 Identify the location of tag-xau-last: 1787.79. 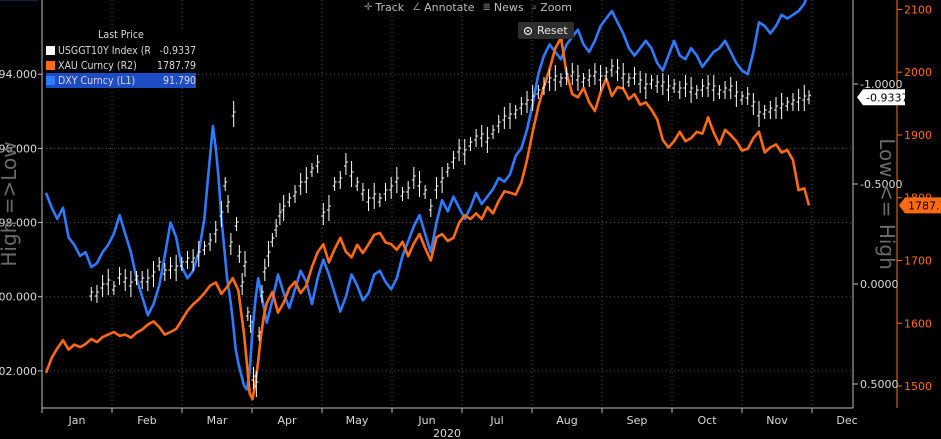
(920, 205).